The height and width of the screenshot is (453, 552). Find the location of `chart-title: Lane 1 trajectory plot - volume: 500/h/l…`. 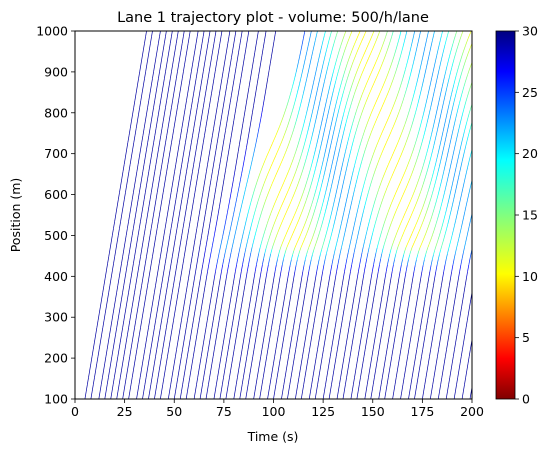

chart-title: Lane 1 trajectory plot - volume: 500/h/l… is located at coordinates (273, 18).